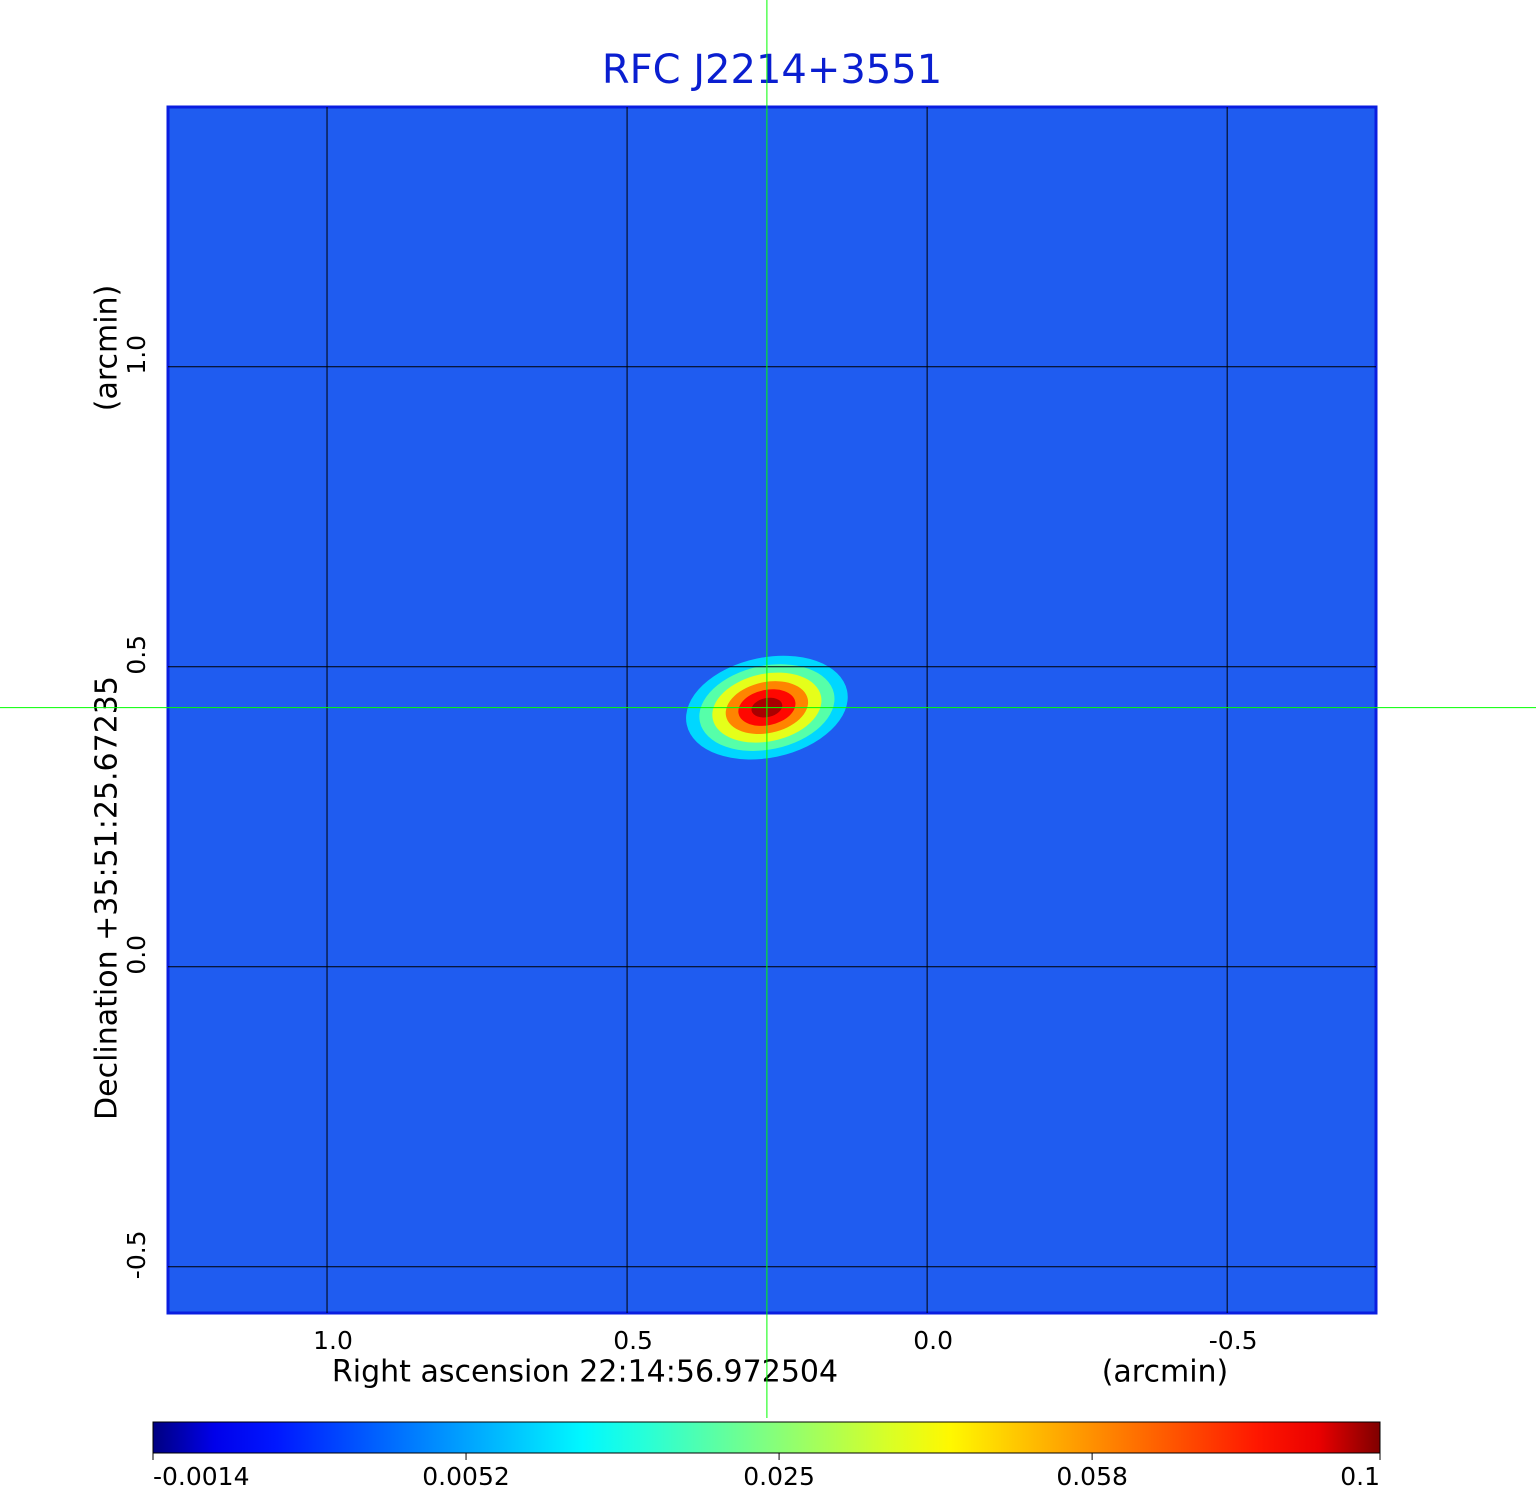  What do you see at coordinates (772, 70) in the screenshot?
I see `chart-title: RFC J2214+3551` at bounding box center [772, 70].